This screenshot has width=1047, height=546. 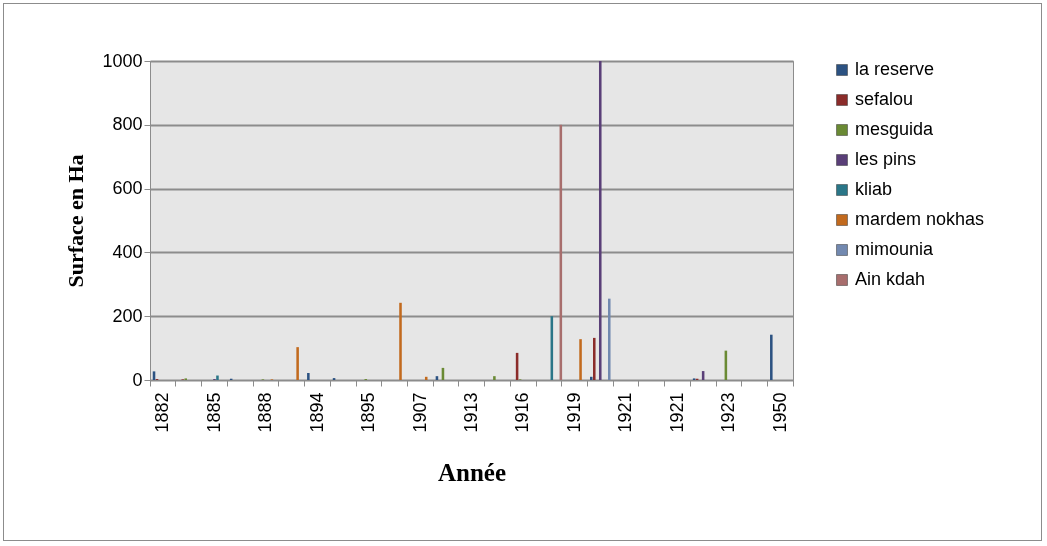 What do you see at coordinates (122, 60) in the screenshot?
I see `y-tick-label: 1000` at bounding box center [122, 60].